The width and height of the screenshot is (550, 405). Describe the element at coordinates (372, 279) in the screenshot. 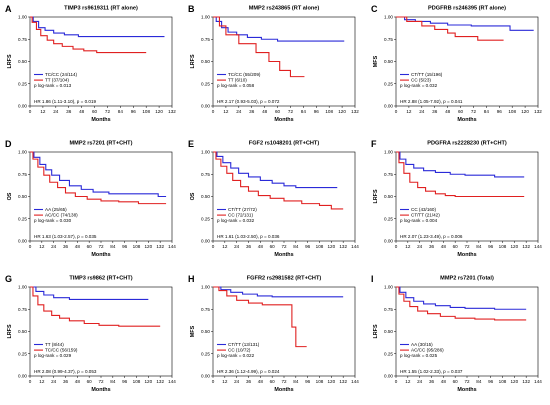

I see `panel-letter: I` at that location.